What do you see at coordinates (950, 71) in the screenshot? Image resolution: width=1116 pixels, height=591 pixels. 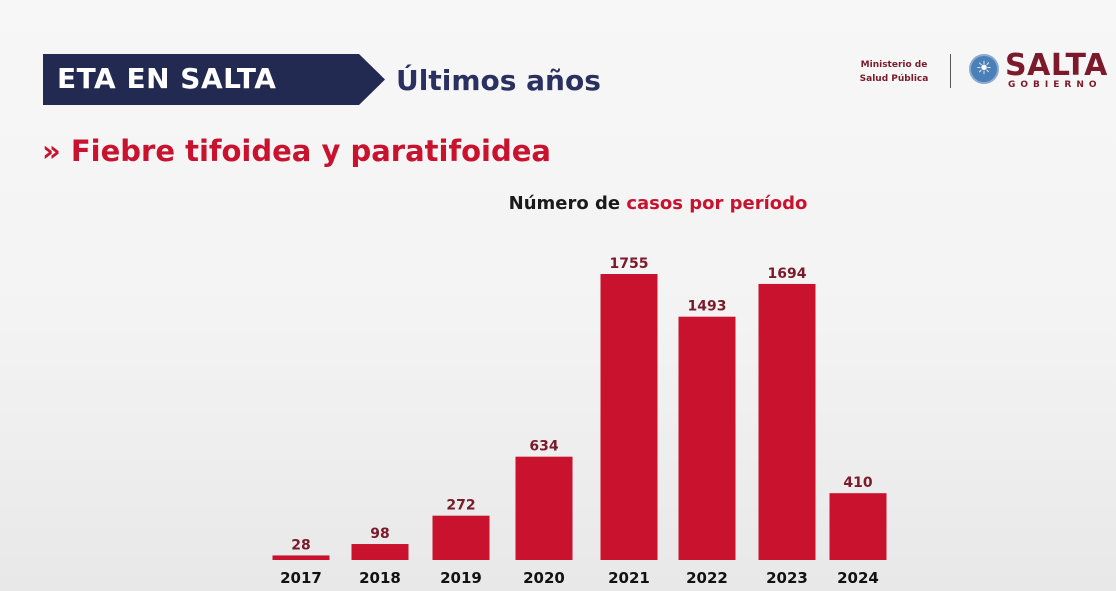 I see `logo-divider` at bounding box center [950, 71].